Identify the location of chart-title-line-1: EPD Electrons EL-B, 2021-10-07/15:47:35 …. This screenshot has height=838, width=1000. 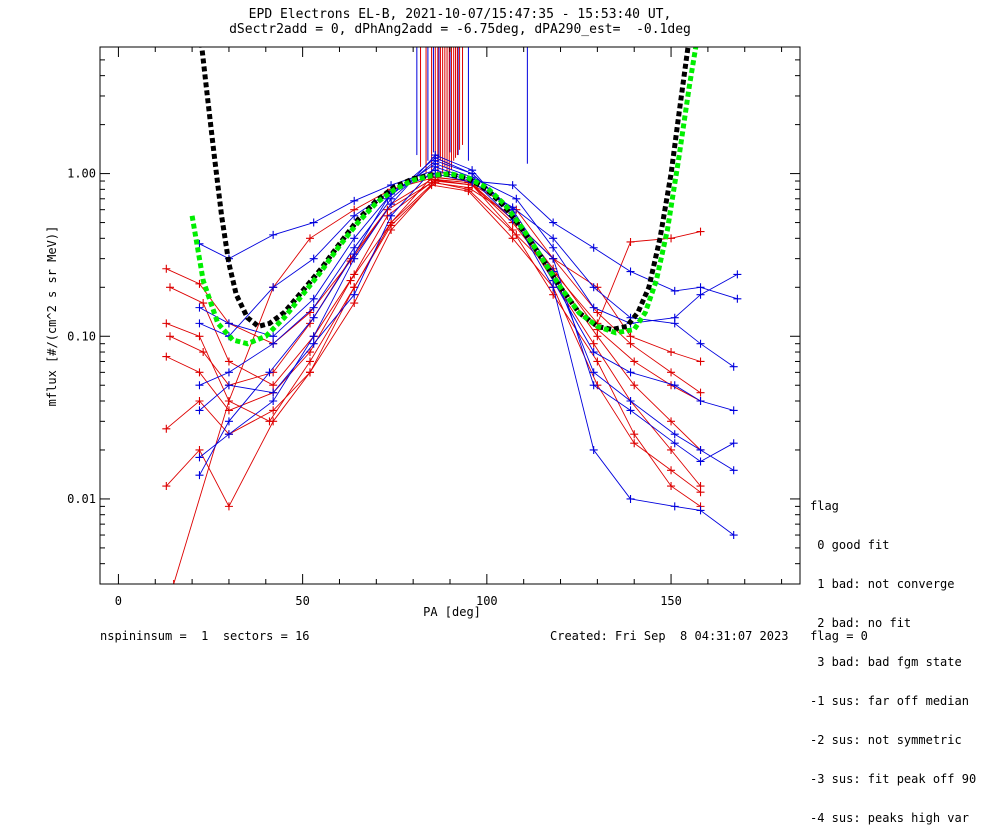
(460, 14).